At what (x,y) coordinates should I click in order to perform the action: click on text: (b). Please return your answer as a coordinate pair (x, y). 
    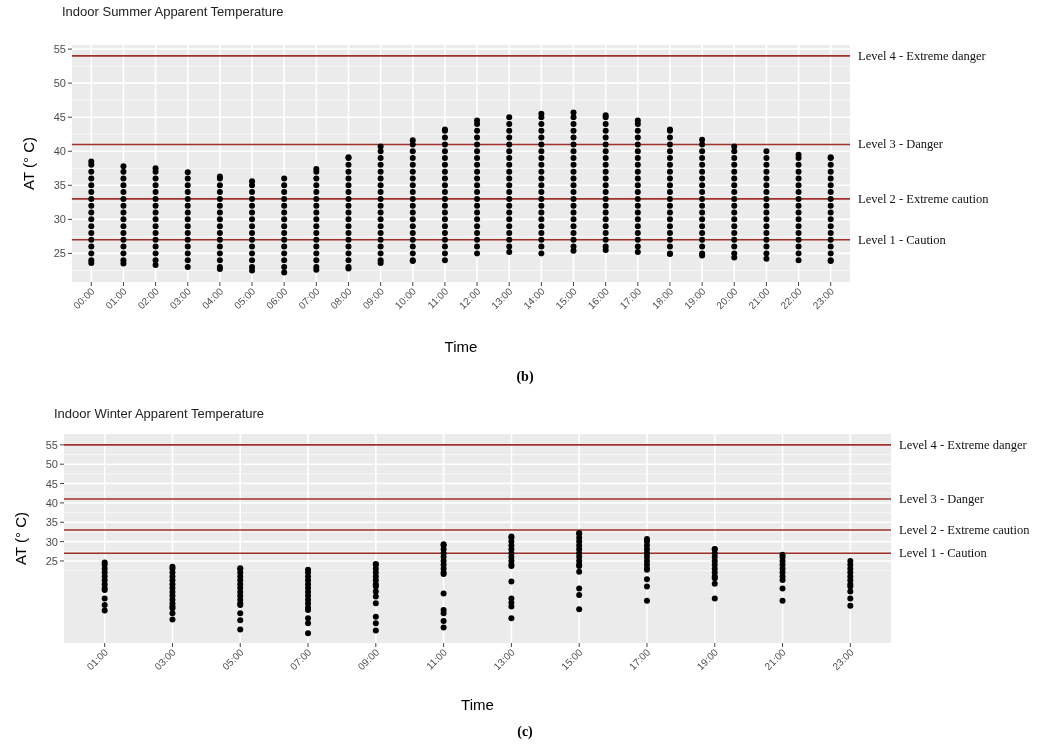
    Looking at the image, I should click on (525, 377).